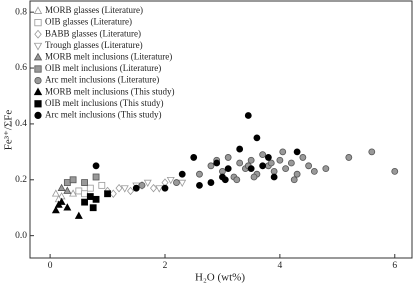 Image resolution: width=418 pixels, height=287 pixels. Describe the element at coordinates (21, 180) in the screenshot. I see `y-tick-label: 0.2` at that location.